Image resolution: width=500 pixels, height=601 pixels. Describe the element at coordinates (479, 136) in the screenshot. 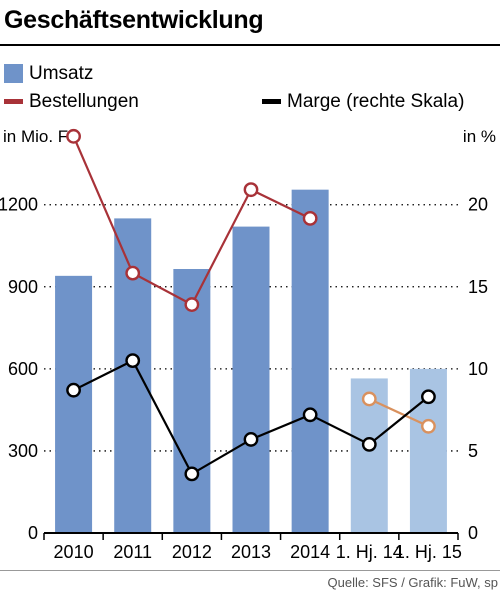

I see `right-axis-unit: in %` at that location.